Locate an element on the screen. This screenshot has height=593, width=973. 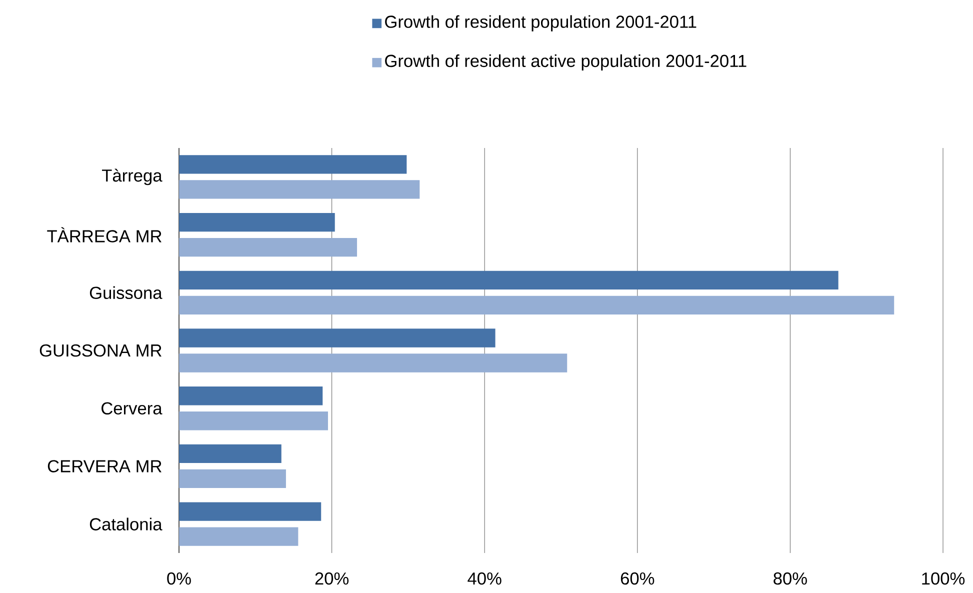
y-tick-label: GUISSONA MR is located at coordinates (101, 350).